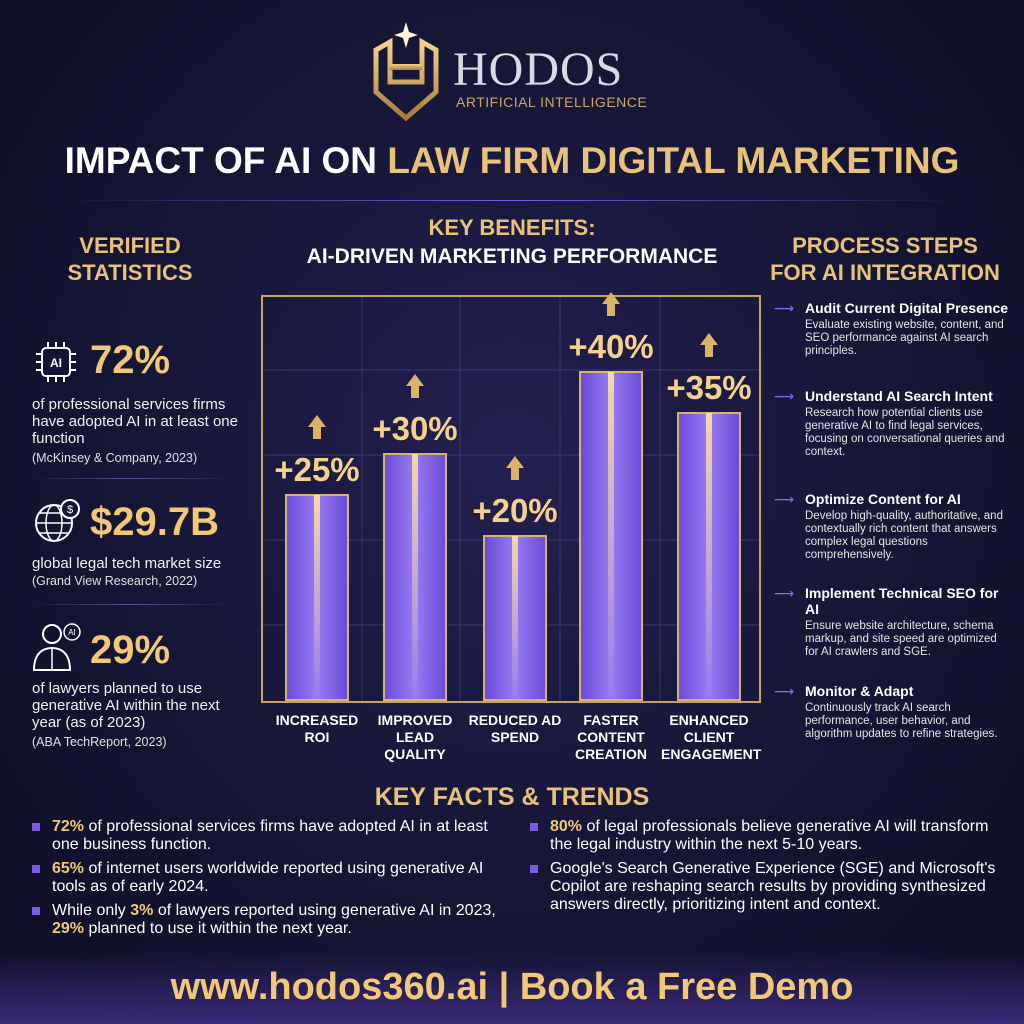 This screenshot has height=1024, width=1024. What do you see at coordinates (221, 160) in the screenshot?
I see `title-part: IMPACT OF AI ON` at bounding box center [221, 160].